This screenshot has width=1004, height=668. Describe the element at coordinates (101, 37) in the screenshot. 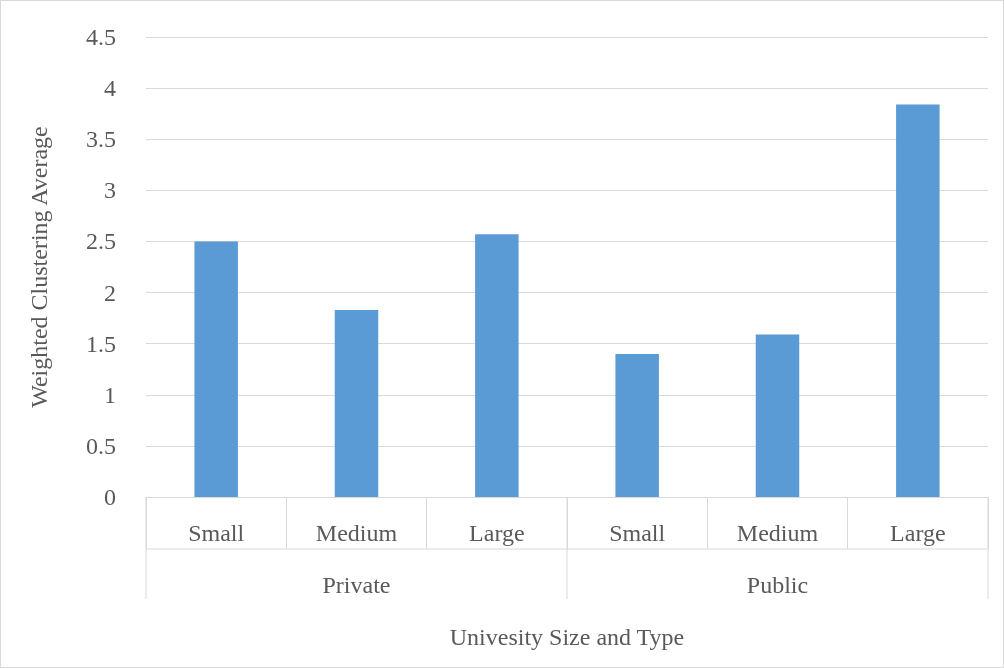

I see `y-tick-label: 4.5` at that location.